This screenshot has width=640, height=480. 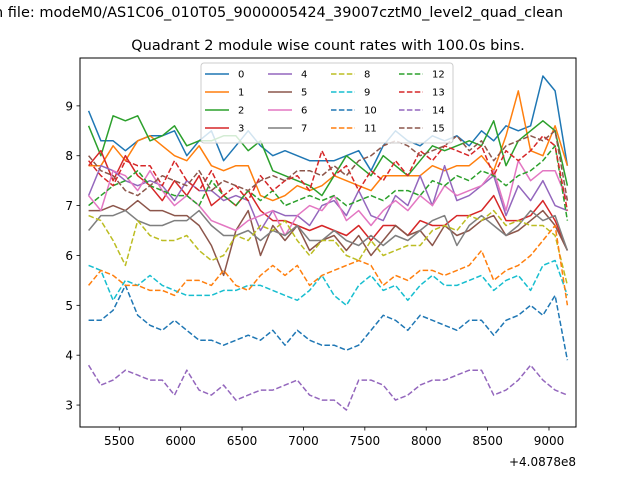 What do you see at coordinates (365, 441) in the screenshot?
I see `x-tick-label: 7500` at bounding box center [365, 441].